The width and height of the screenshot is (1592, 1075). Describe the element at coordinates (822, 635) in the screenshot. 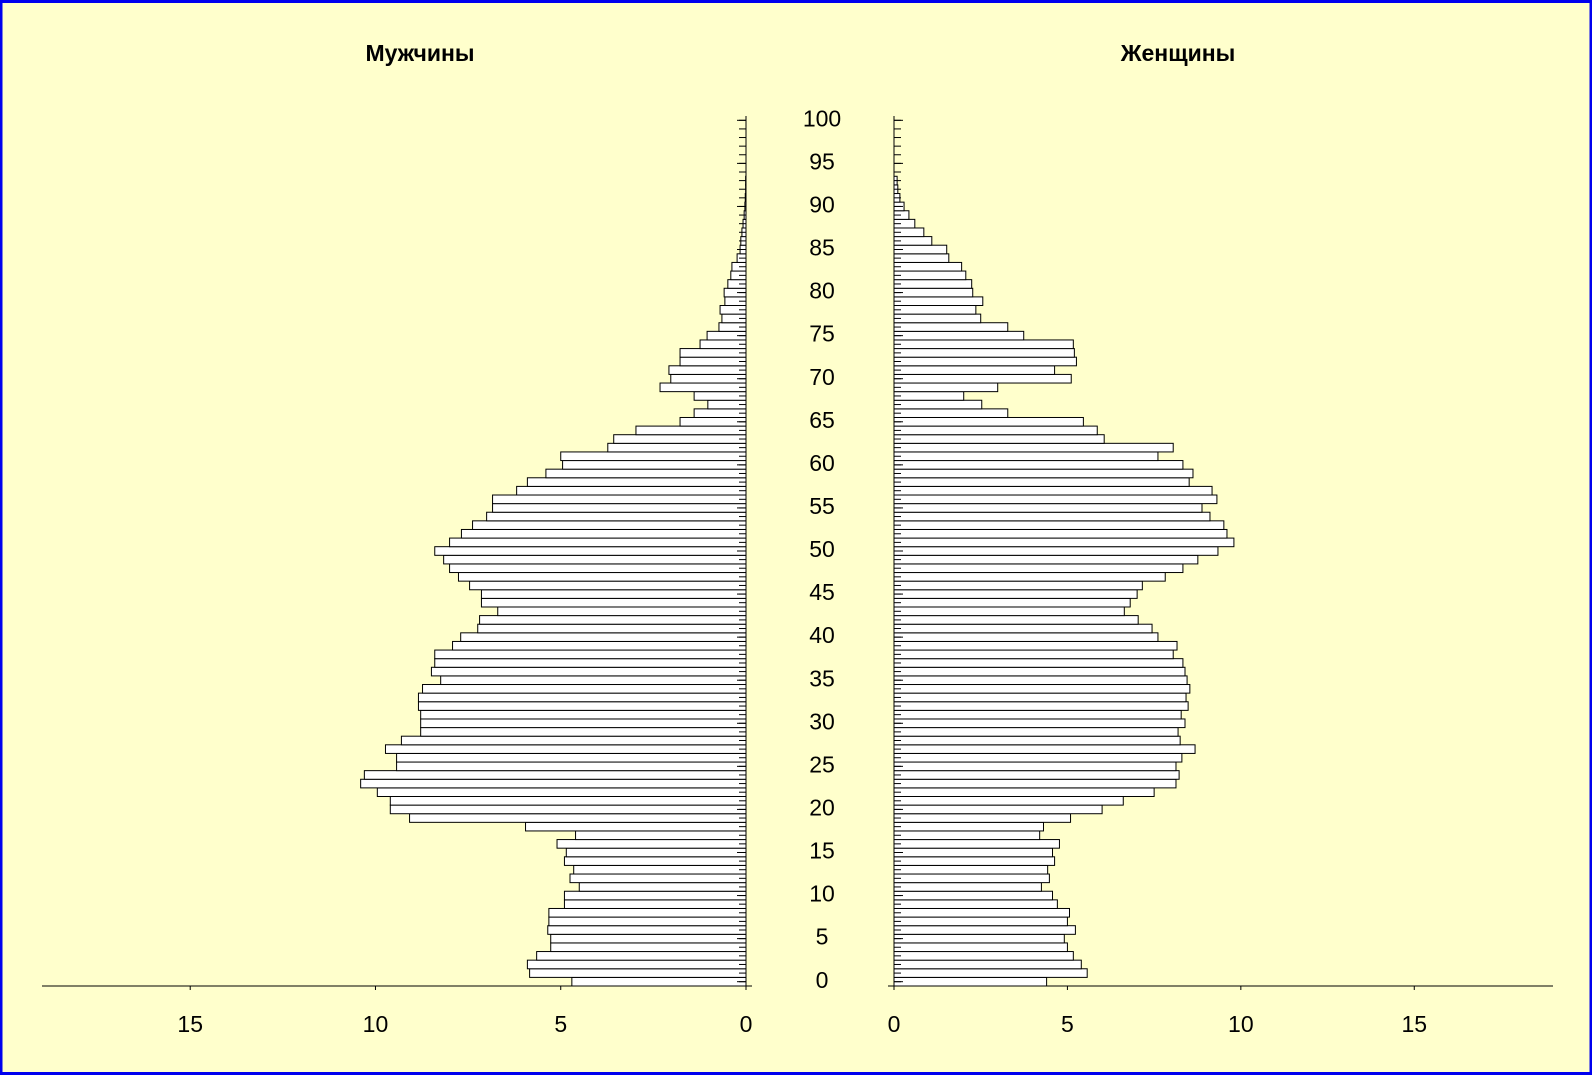

I see `y-tick-label: 40` at that location.